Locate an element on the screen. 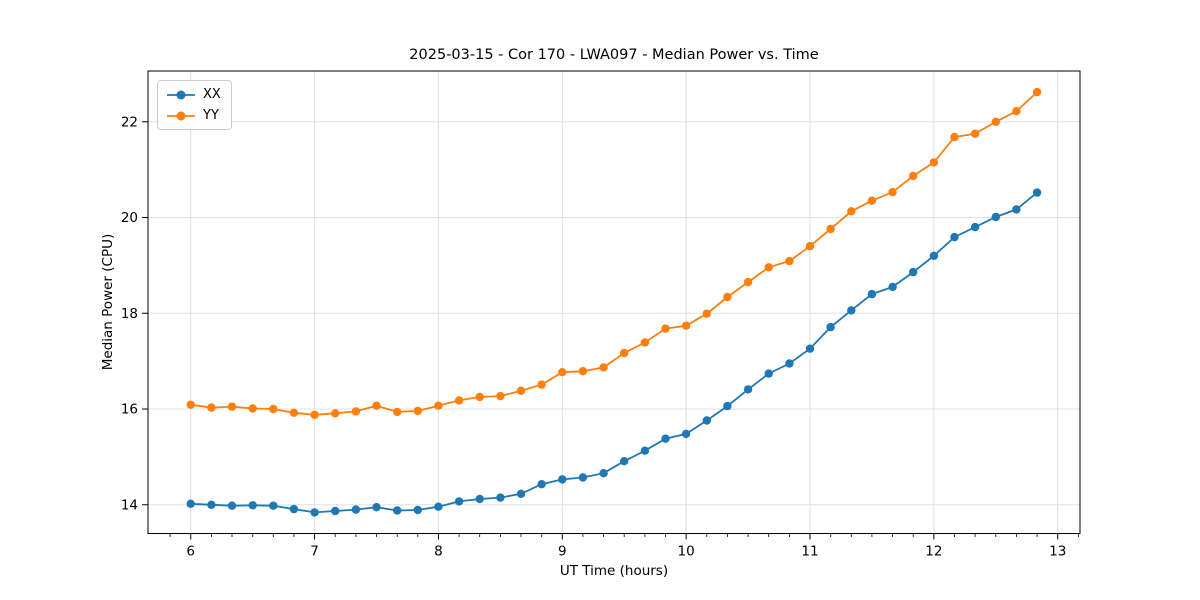 The height and width of the screenshot is (600, 1200). x-tick-label-12: 12 is located at coordinates (933, 552).